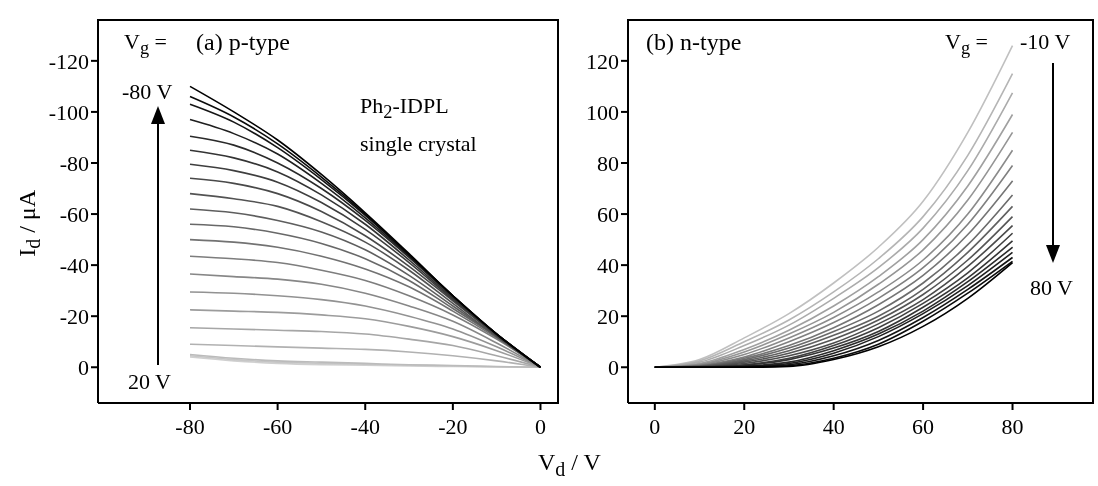  I want to click on y-tick-label: 80, so click(608, 163).